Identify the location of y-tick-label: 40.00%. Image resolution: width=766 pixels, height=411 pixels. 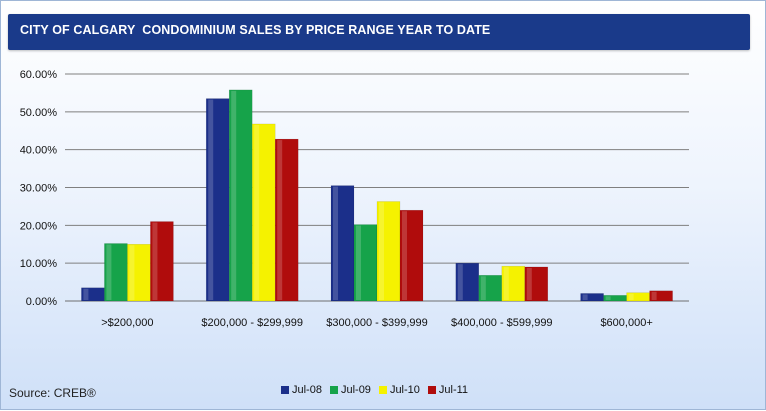
(39, 151).